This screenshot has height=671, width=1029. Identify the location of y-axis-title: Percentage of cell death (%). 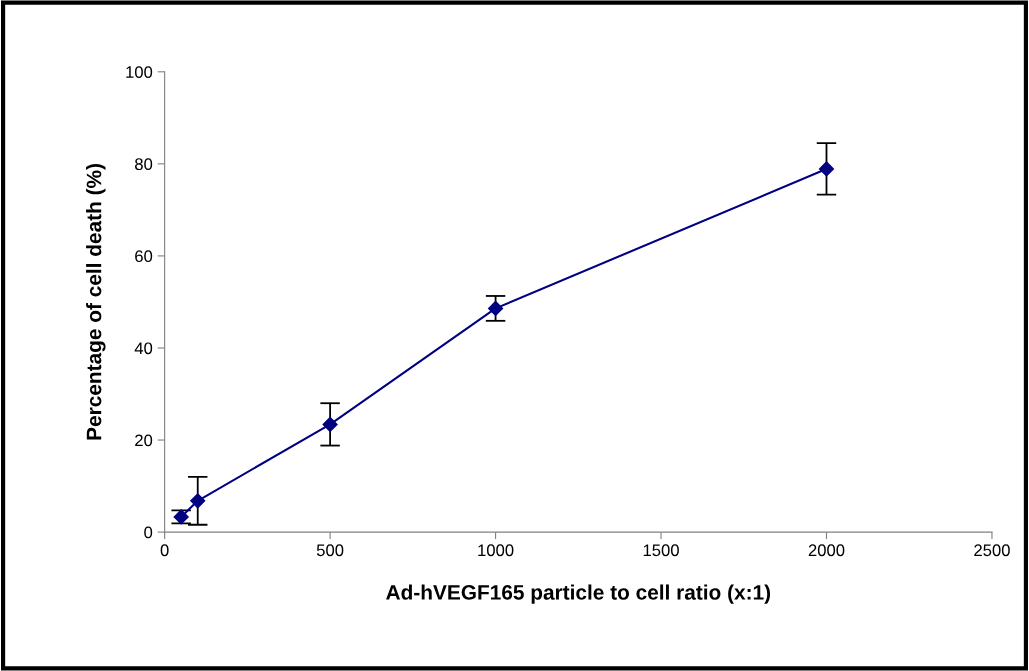
(96, 302).